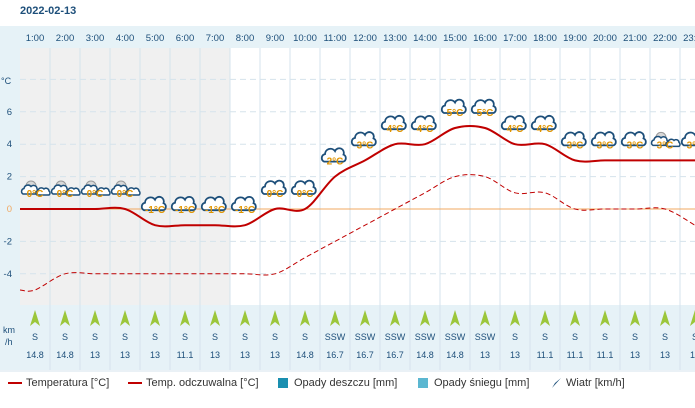 This screenshot has width=695, height=408. Describe the element at coordinates (95, 38) in the screenshot. I see `hour-label: 3:00` at that location.